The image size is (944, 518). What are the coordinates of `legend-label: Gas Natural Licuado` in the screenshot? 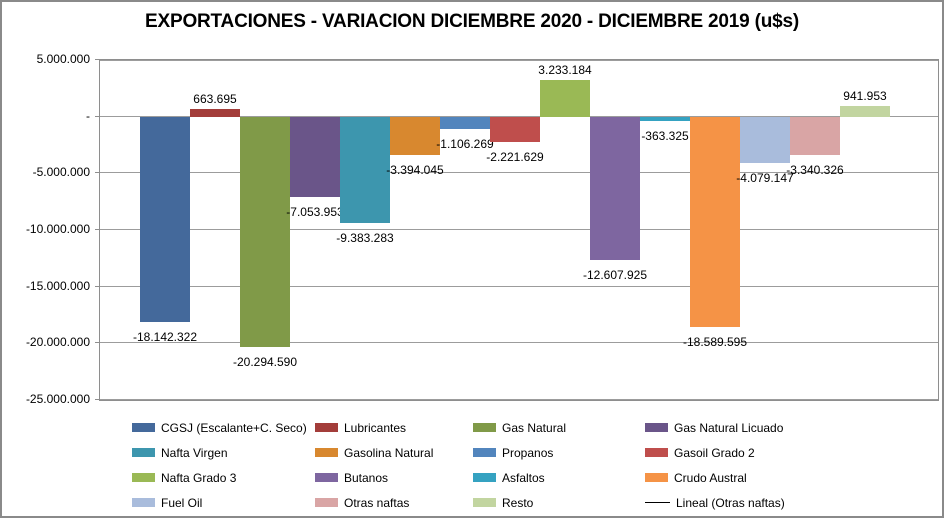 It's located at (729, 427).